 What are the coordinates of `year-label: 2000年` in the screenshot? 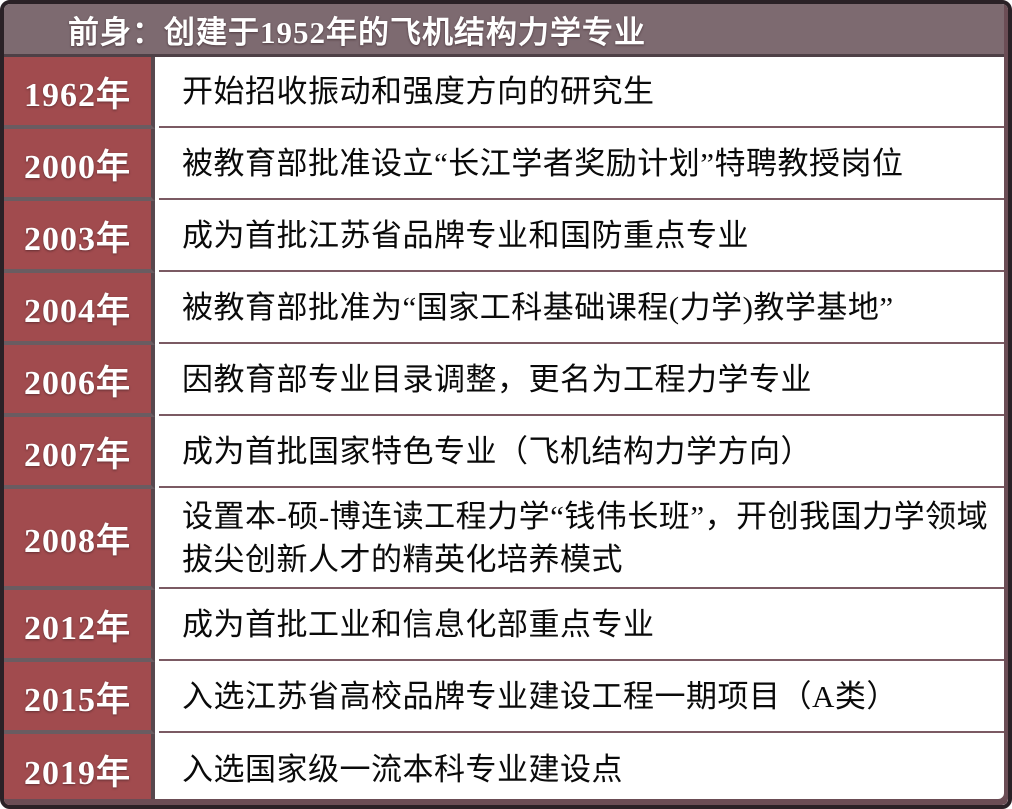 It's located at (77, 167).